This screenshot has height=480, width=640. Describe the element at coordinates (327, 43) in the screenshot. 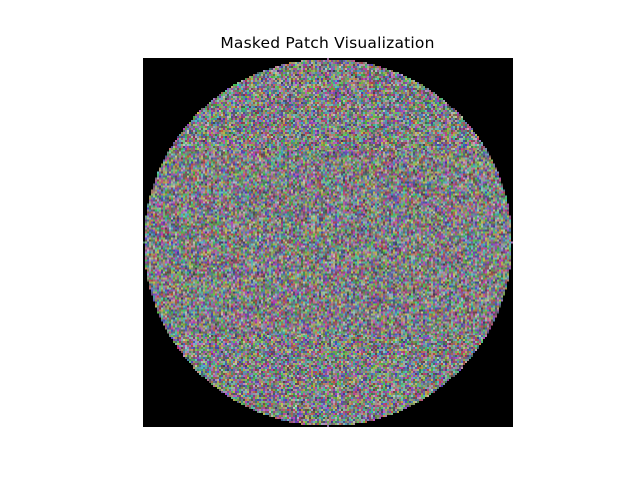

I see `figure-title: Masked Patch Visualization` at that location.